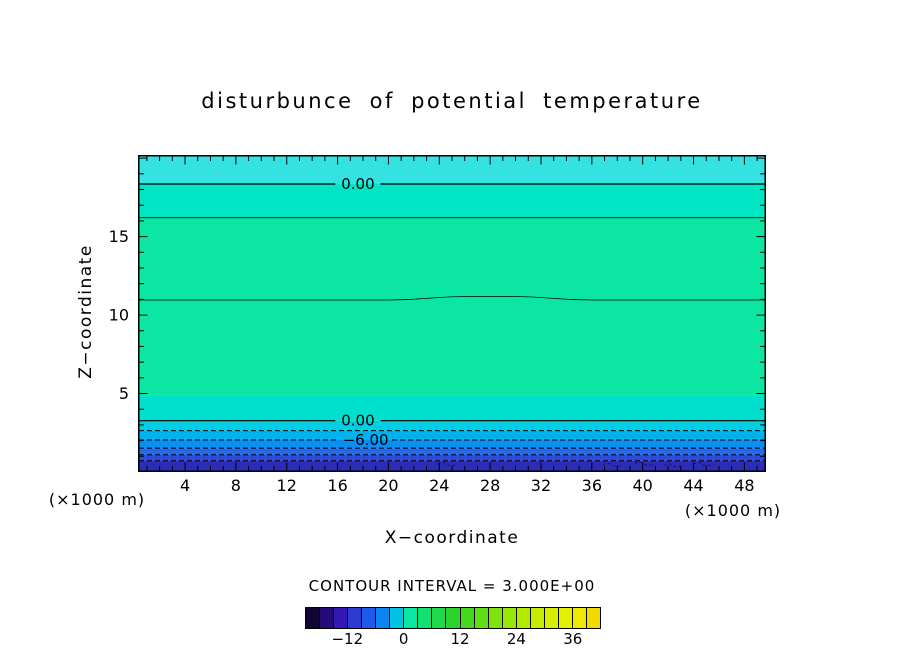  What do you see at coordinates (452, 586) in the screenshot?
I see `contour-interval-note: CONTOUR INTERVAL = 3.000E+00` at bounding box center [452, 586].